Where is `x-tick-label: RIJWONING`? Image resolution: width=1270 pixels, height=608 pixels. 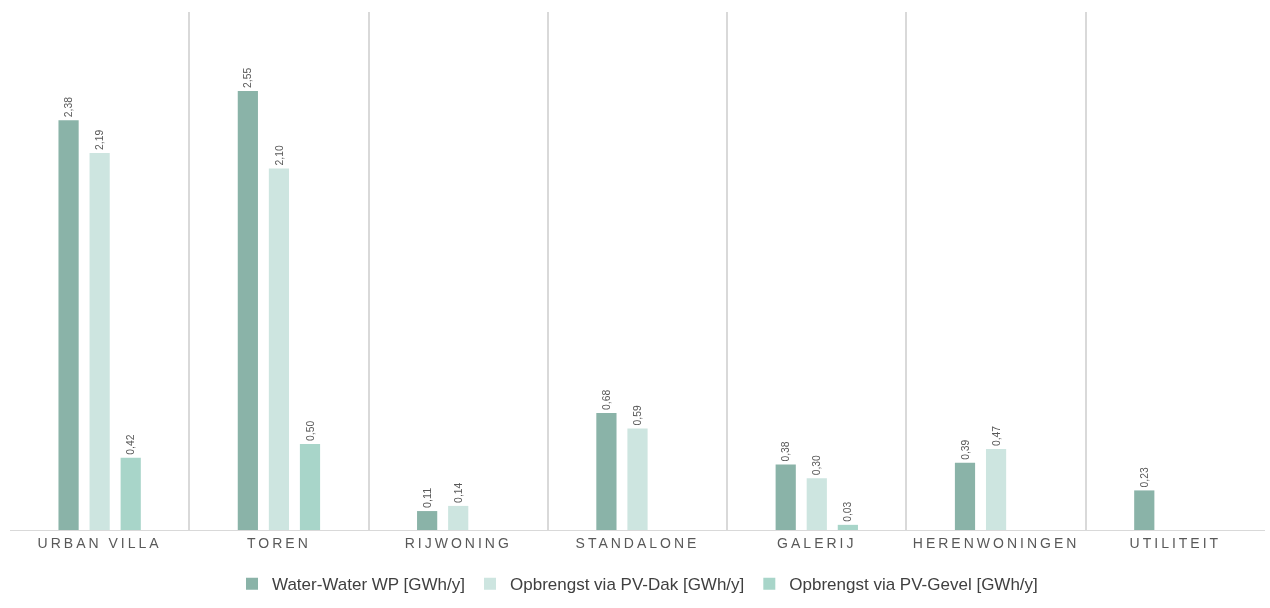
x-tick-label: RIJWONING is located at coordinates (458, 542).